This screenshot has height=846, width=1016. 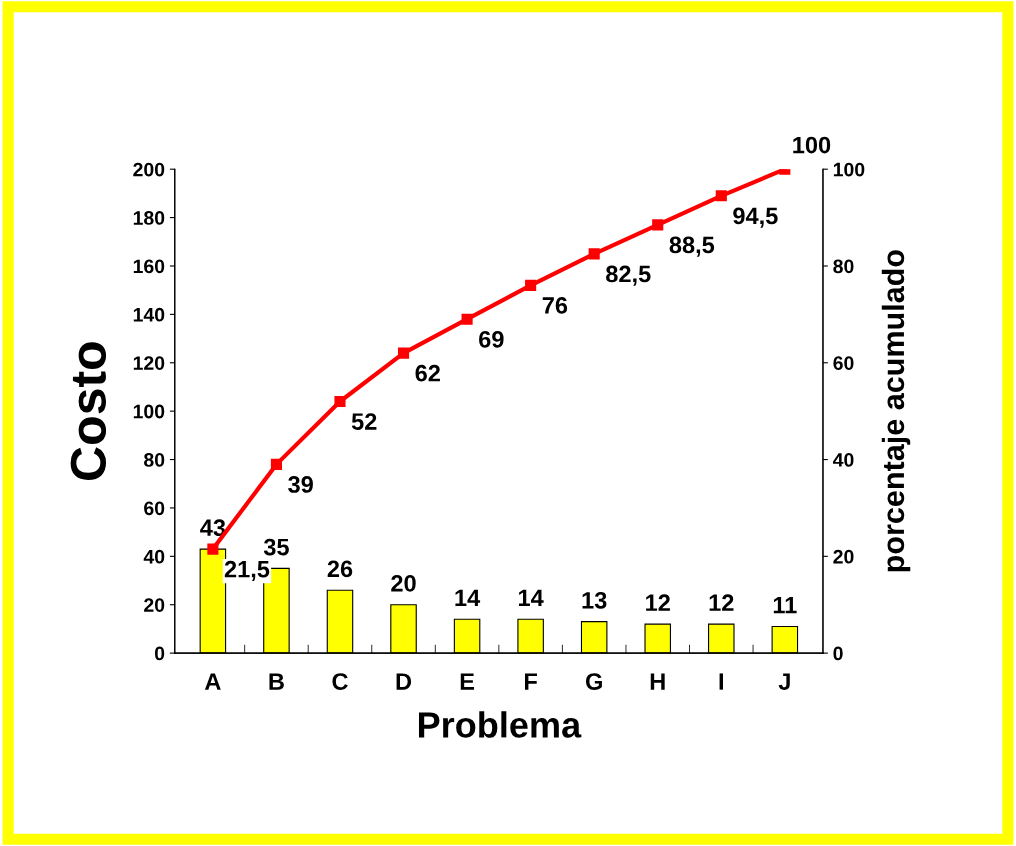 What do you see at coordinates (531, 681) in the screenshot?
I see `x-tick-label: F` at bounding box center [531, 681].